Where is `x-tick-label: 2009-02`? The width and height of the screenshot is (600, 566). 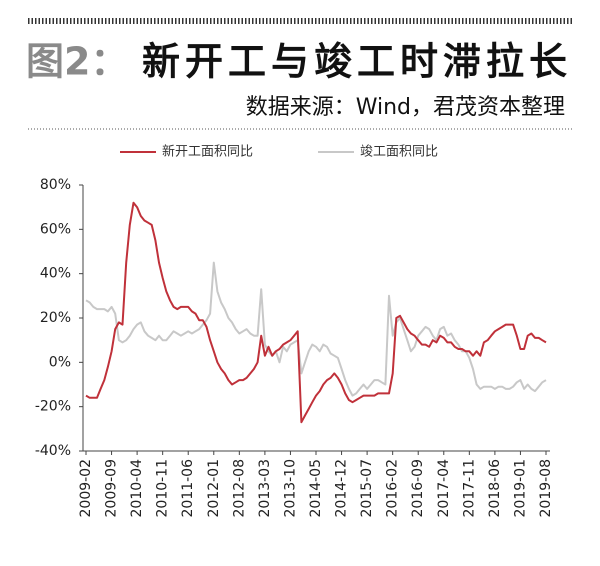
x-tick-label: 2009-02 is located at coordinates (86, 488).